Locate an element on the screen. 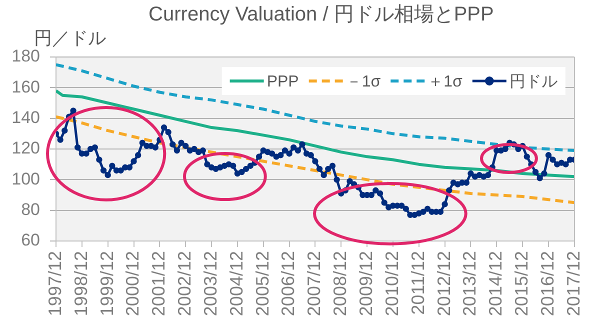  y-tick-label: 180 is located at coordinates (26, 56).